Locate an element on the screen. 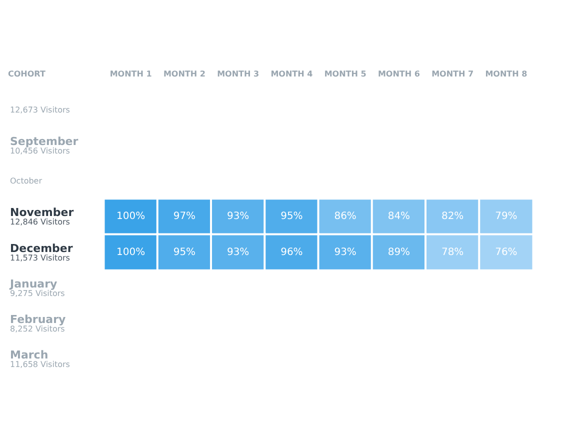 Image resolution: width=583 pixels, height=435 pixels. data-label: 78% is located at coordinates (452, 252).